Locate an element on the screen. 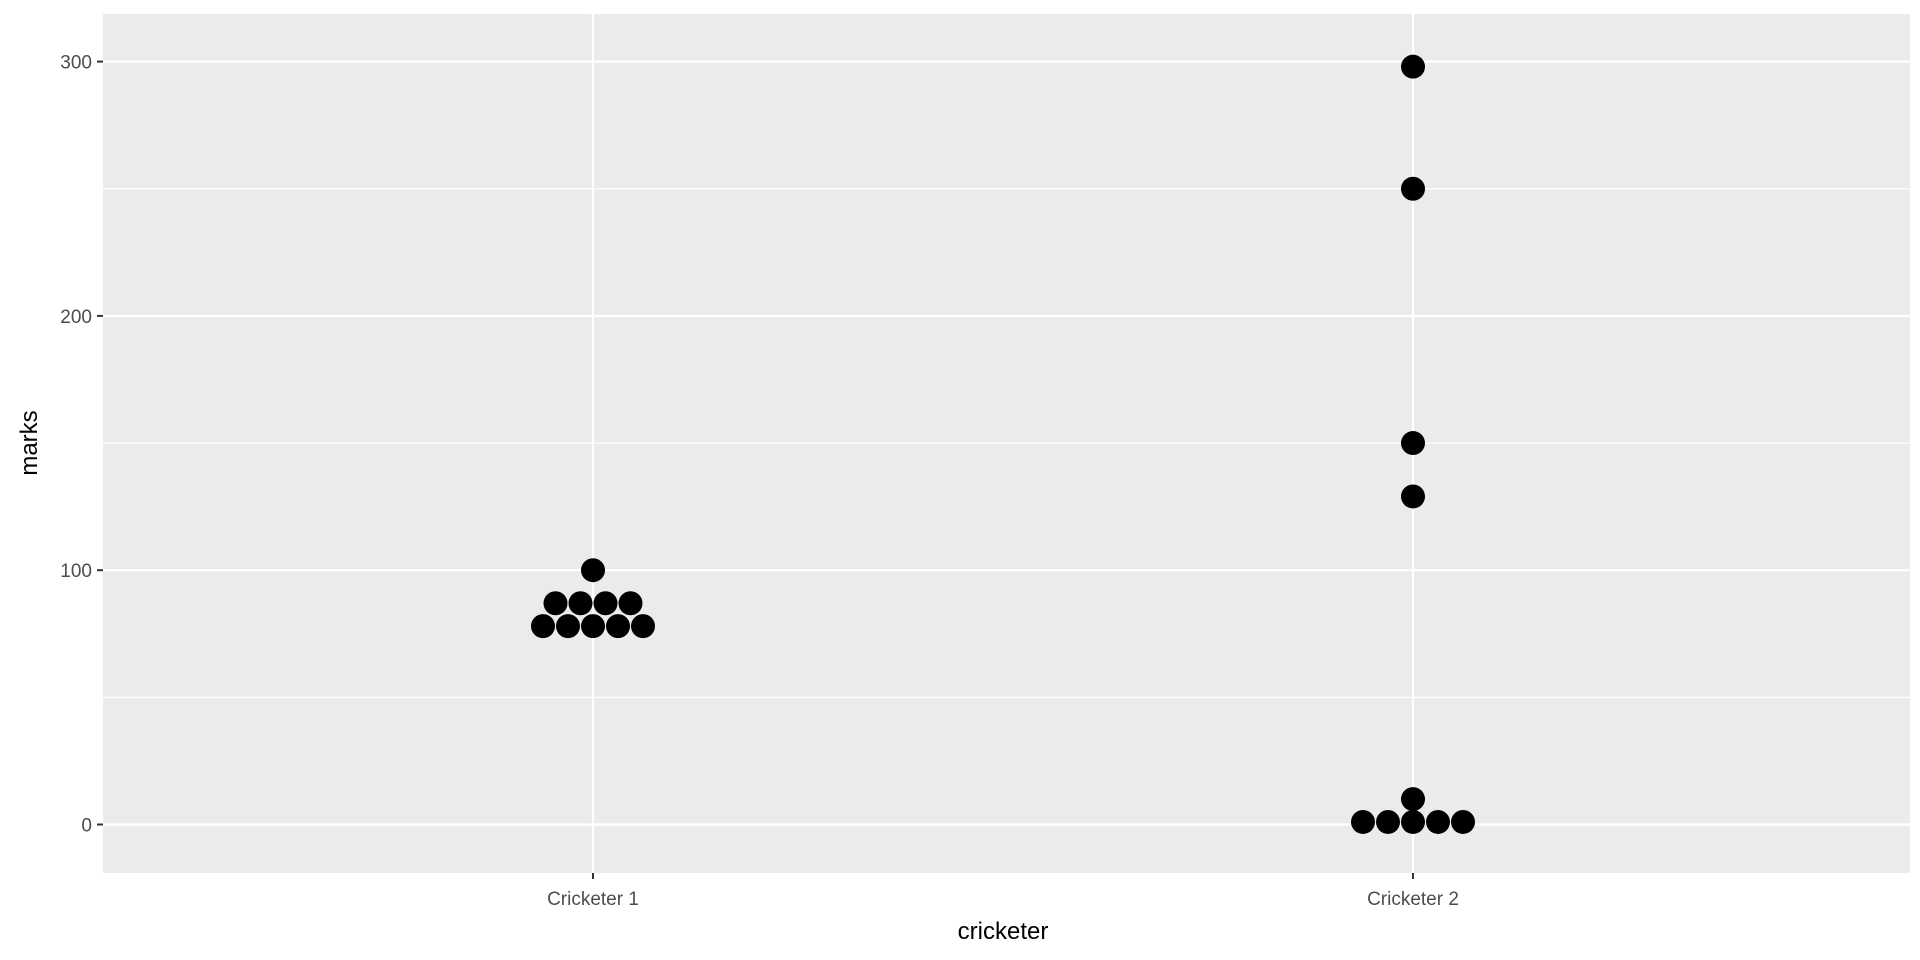 The height and width of the screenshot is (960, 1920). y-axis-title: marks is located at coordinates (29, 442).